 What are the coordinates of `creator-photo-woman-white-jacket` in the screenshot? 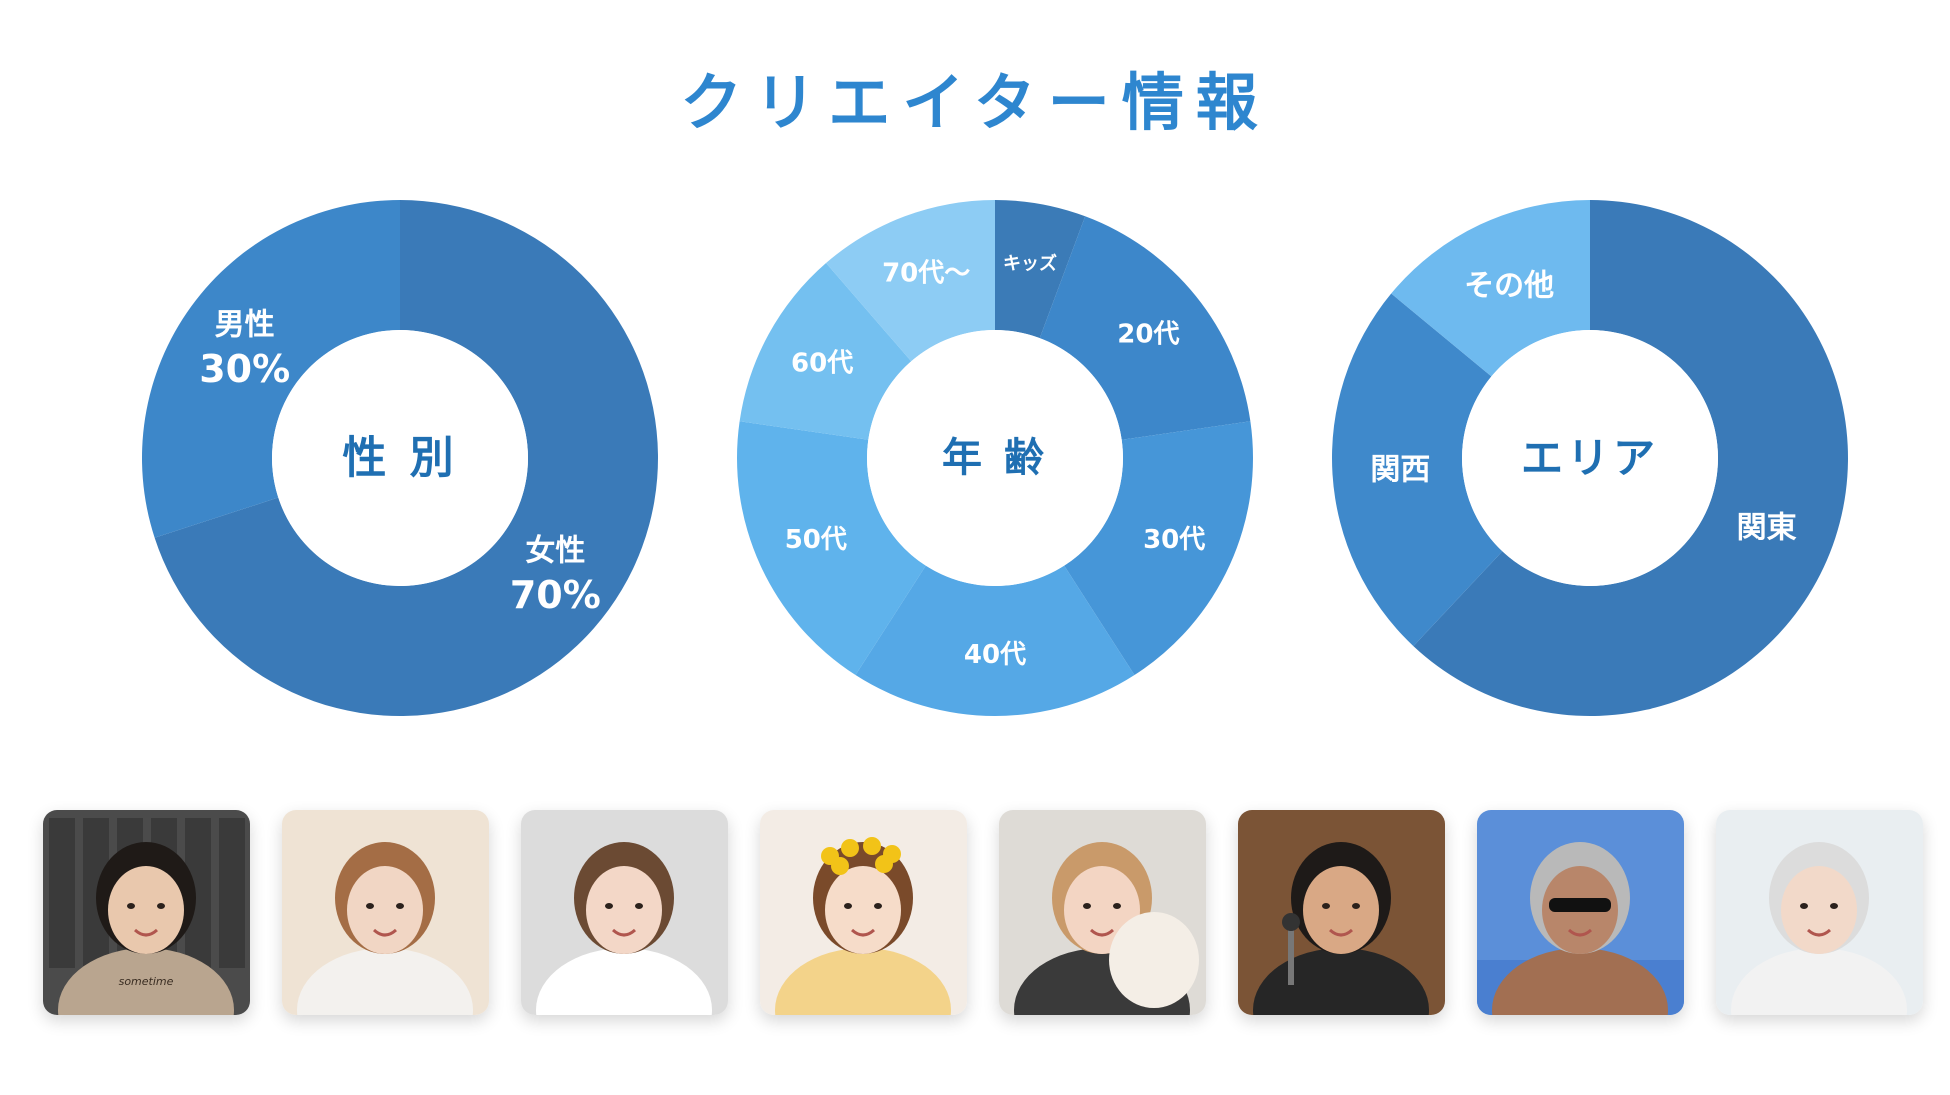 It's located at (624, 912).